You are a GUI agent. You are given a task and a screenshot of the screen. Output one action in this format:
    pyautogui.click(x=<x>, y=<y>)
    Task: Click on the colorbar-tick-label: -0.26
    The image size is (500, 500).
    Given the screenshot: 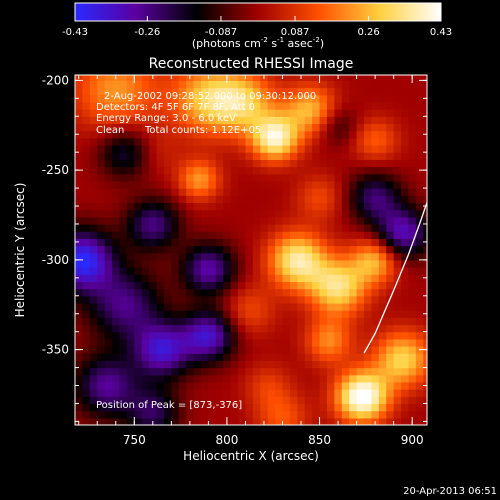 What is the action you would take?
    pyautogui.click(x=147, y=32)
    